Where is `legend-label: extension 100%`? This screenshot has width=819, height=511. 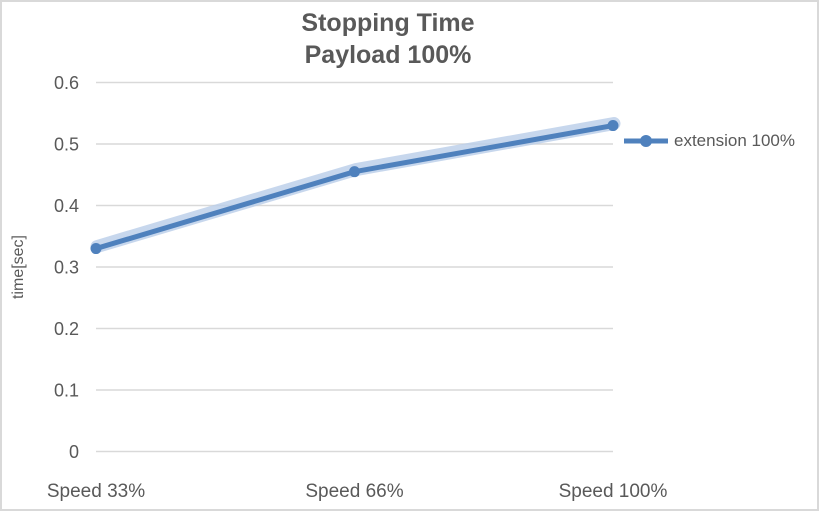 legend-label: extension 100% is located at coordinates (734, 140).